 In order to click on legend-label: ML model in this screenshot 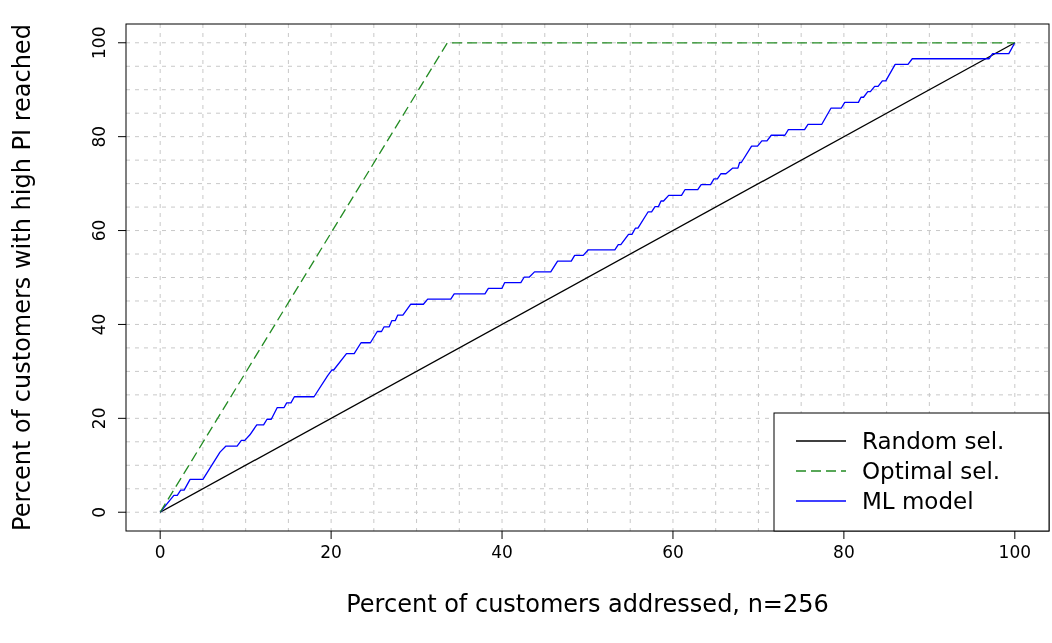, I will do `click(918, 501)`.